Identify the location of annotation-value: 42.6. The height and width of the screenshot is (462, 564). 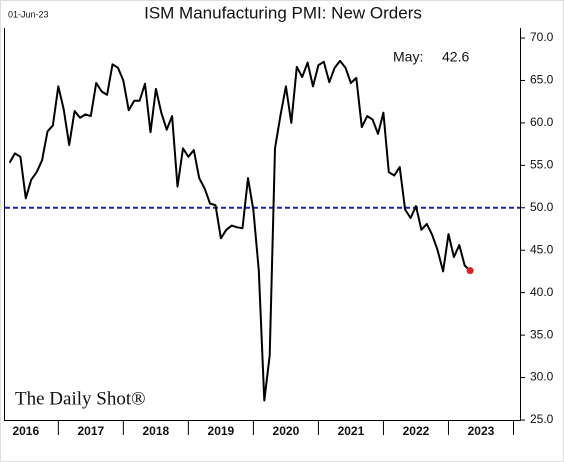
(455, 57).